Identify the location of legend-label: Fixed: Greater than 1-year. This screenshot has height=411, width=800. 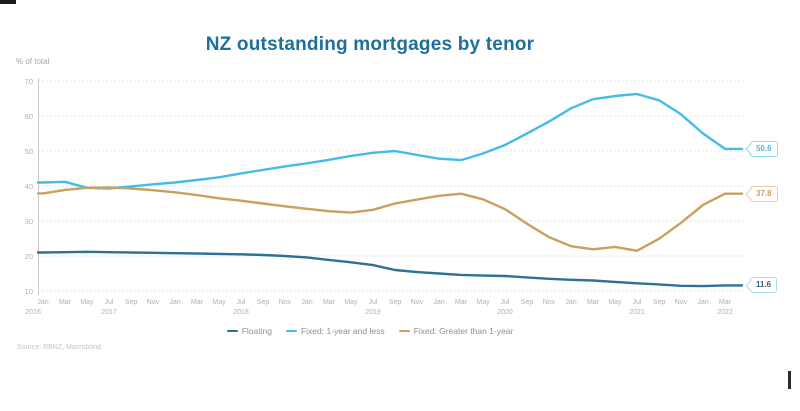
(463, 331).